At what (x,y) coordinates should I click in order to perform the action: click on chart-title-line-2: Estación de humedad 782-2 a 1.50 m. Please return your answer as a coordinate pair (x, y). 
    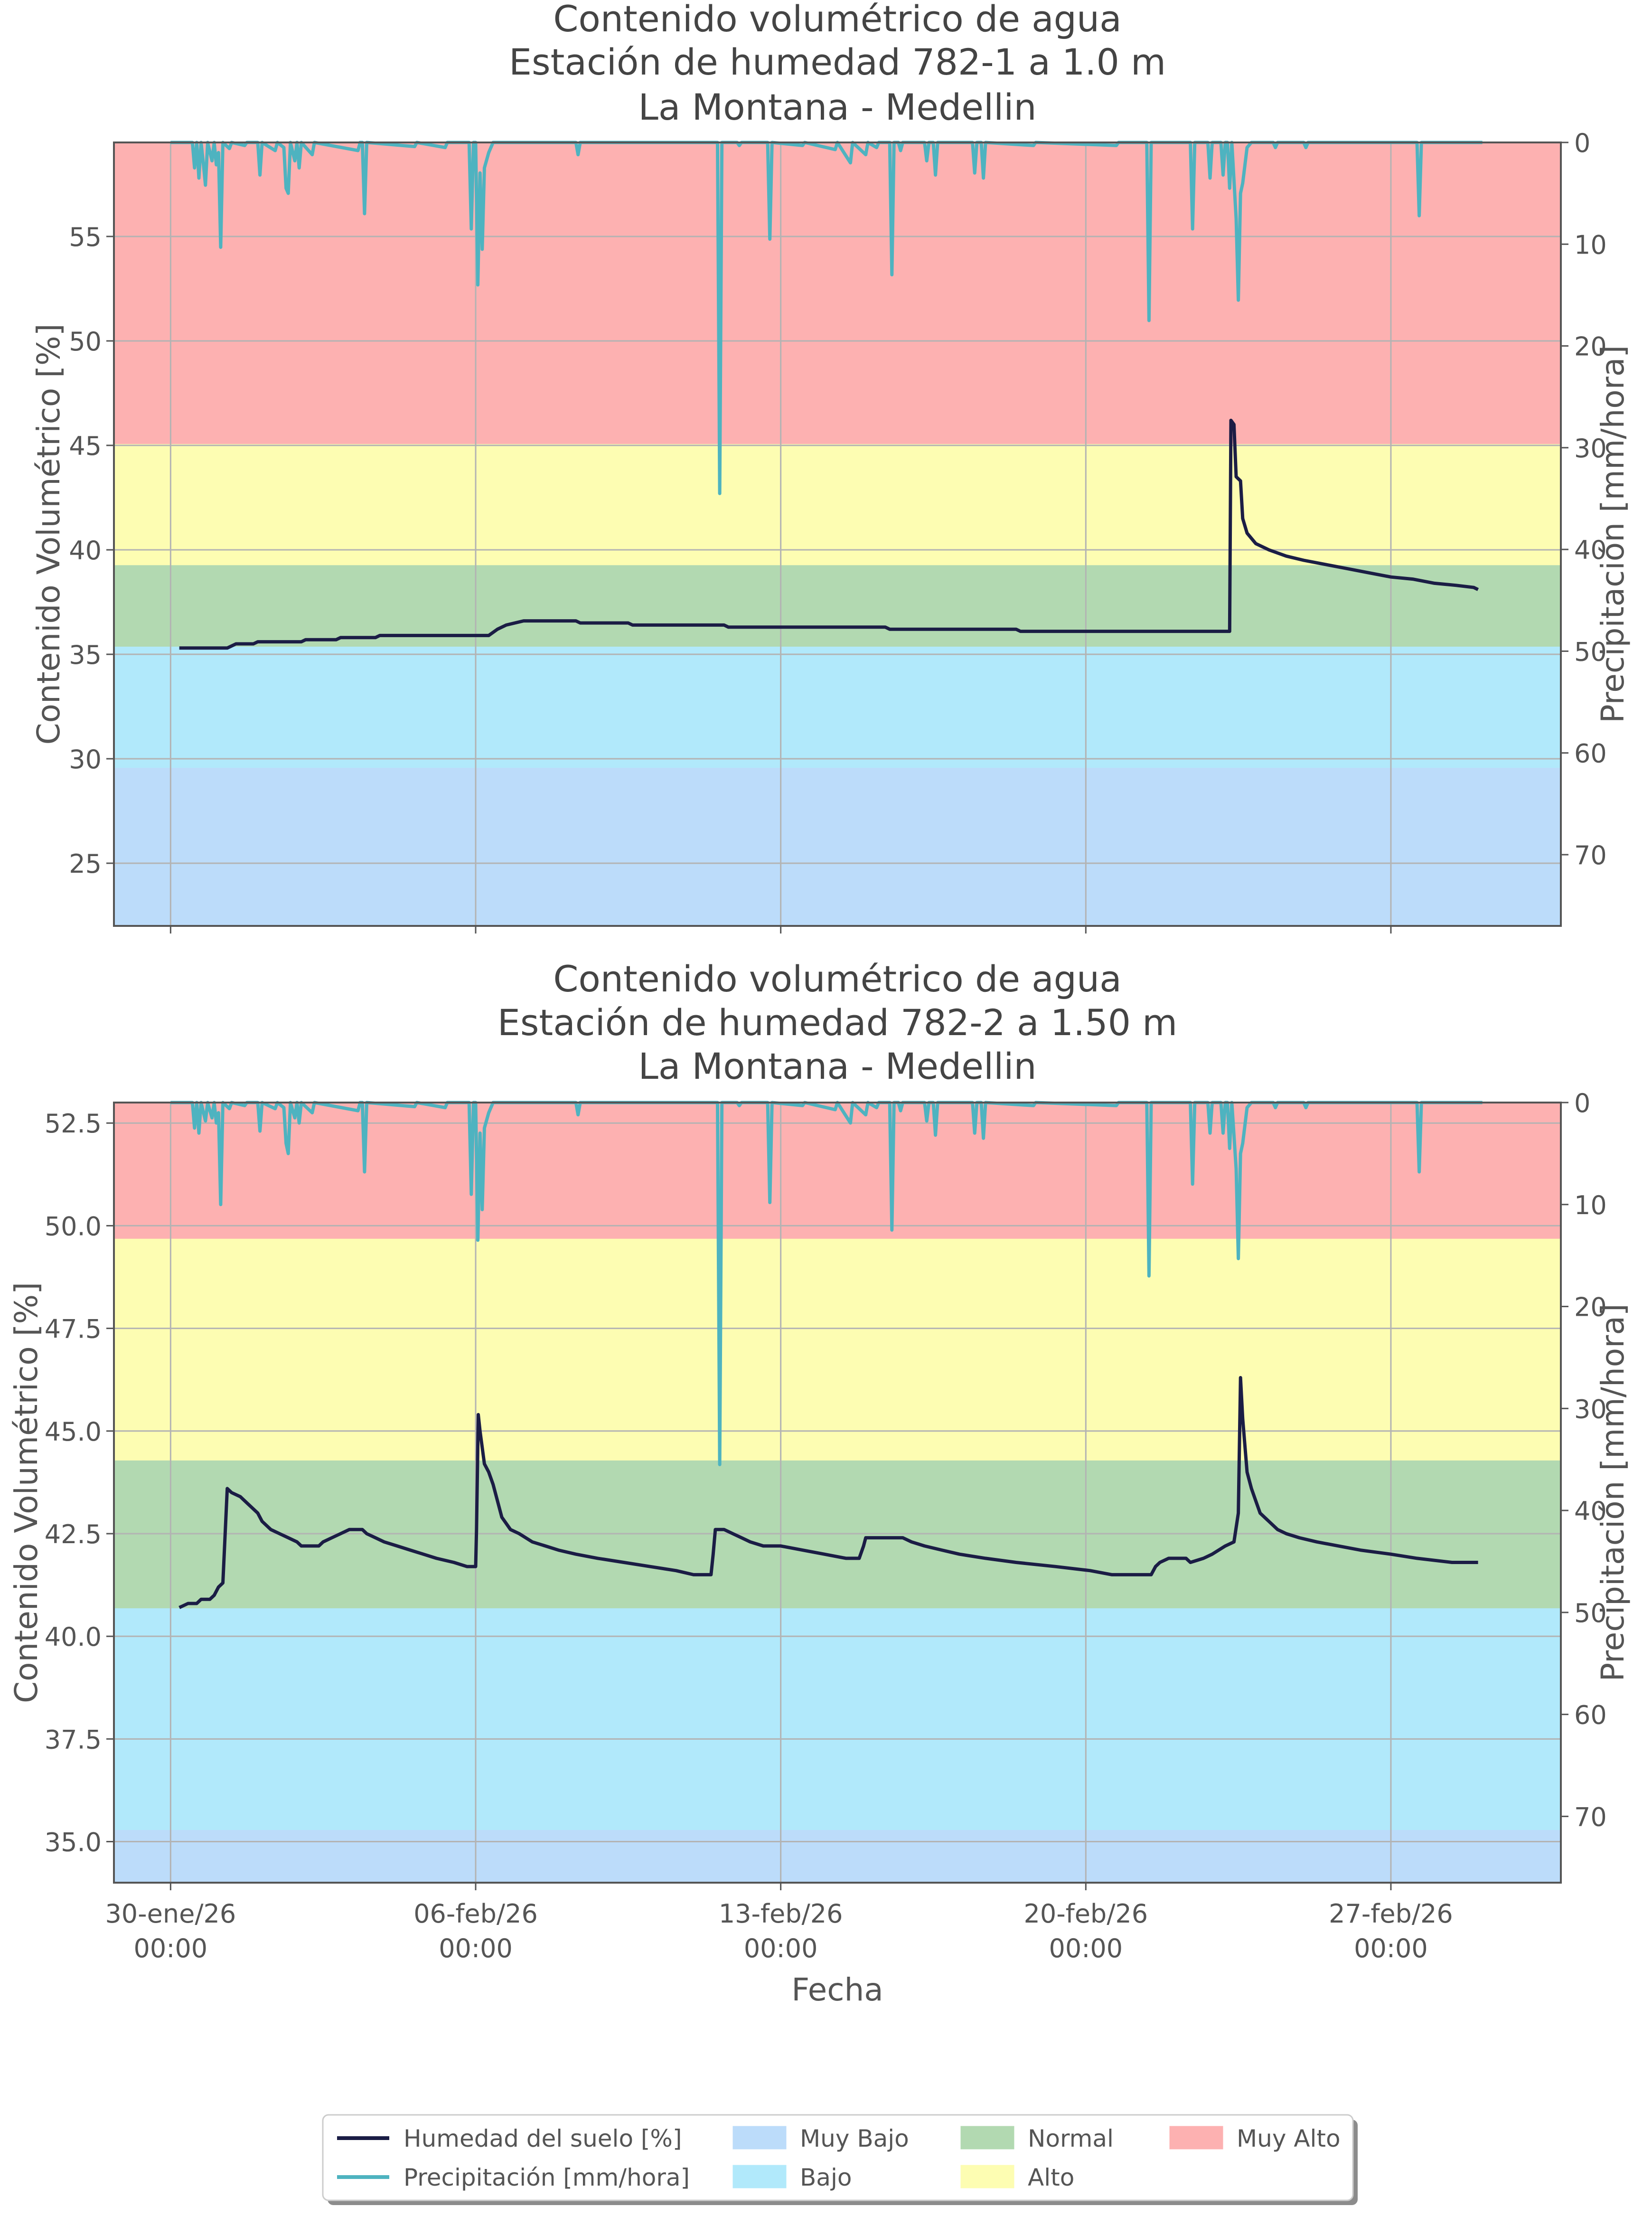
    Looking at the image, I should click on (837, 1023).